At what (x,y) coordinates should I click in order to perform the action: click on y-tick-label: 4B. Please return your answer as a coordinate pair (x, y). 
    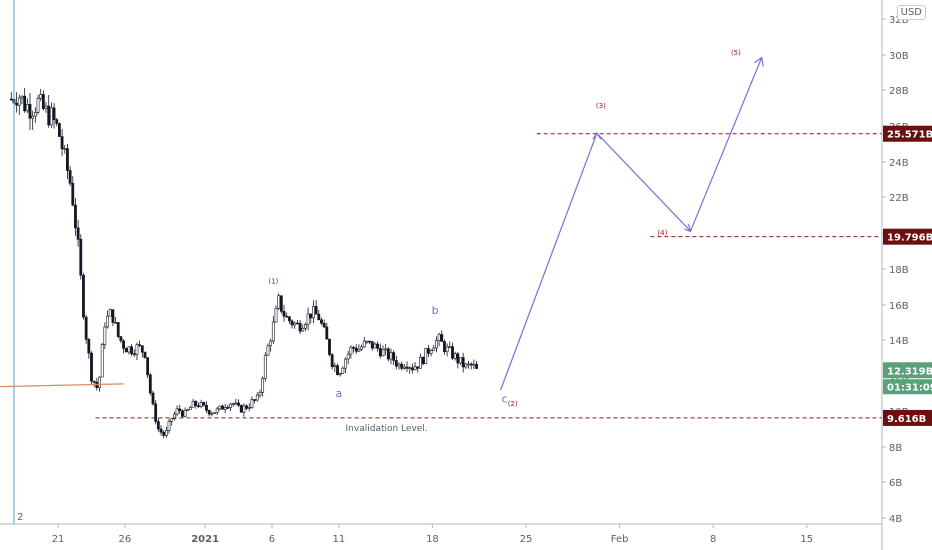
    Looking at the image, I should click on (895, 519).